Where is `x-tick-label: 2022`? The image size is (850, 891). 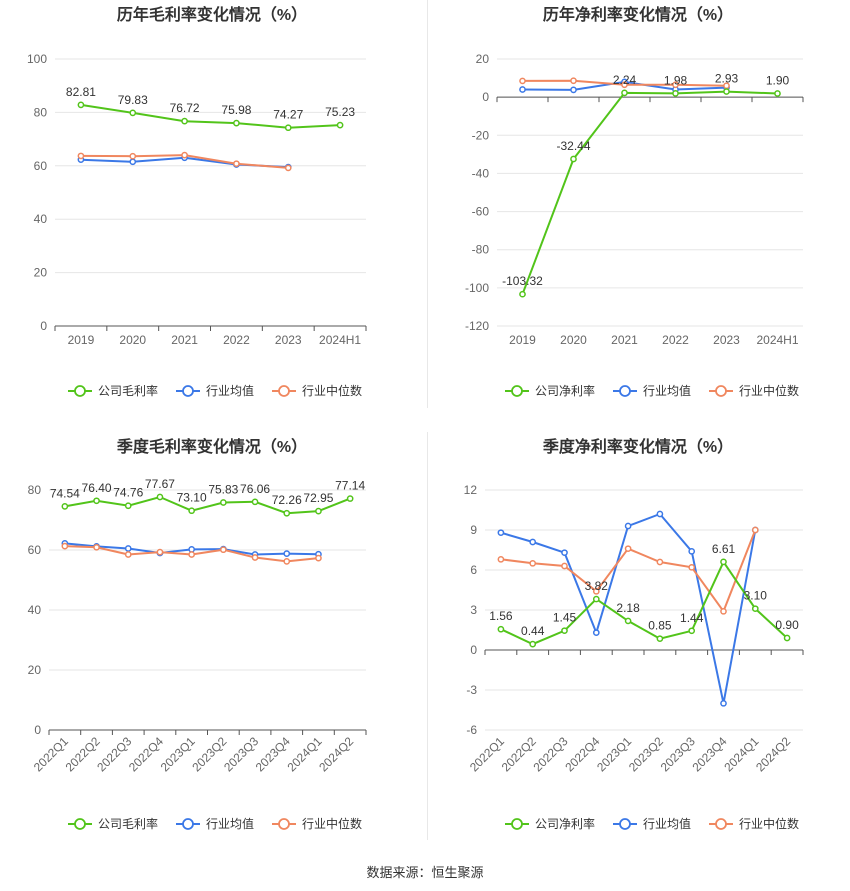 x-tick-label: 2022 is located at coordinates (675, 340).